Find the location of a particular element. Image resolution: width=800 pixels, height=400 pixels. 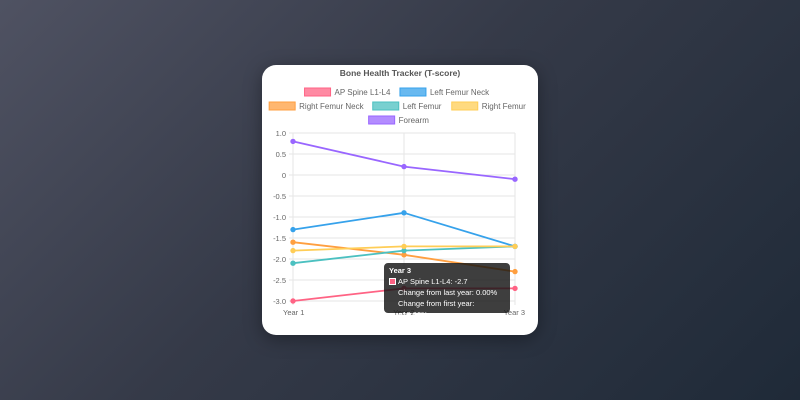

y-tick-label: 1.0 is located at coordinates (281, 133).